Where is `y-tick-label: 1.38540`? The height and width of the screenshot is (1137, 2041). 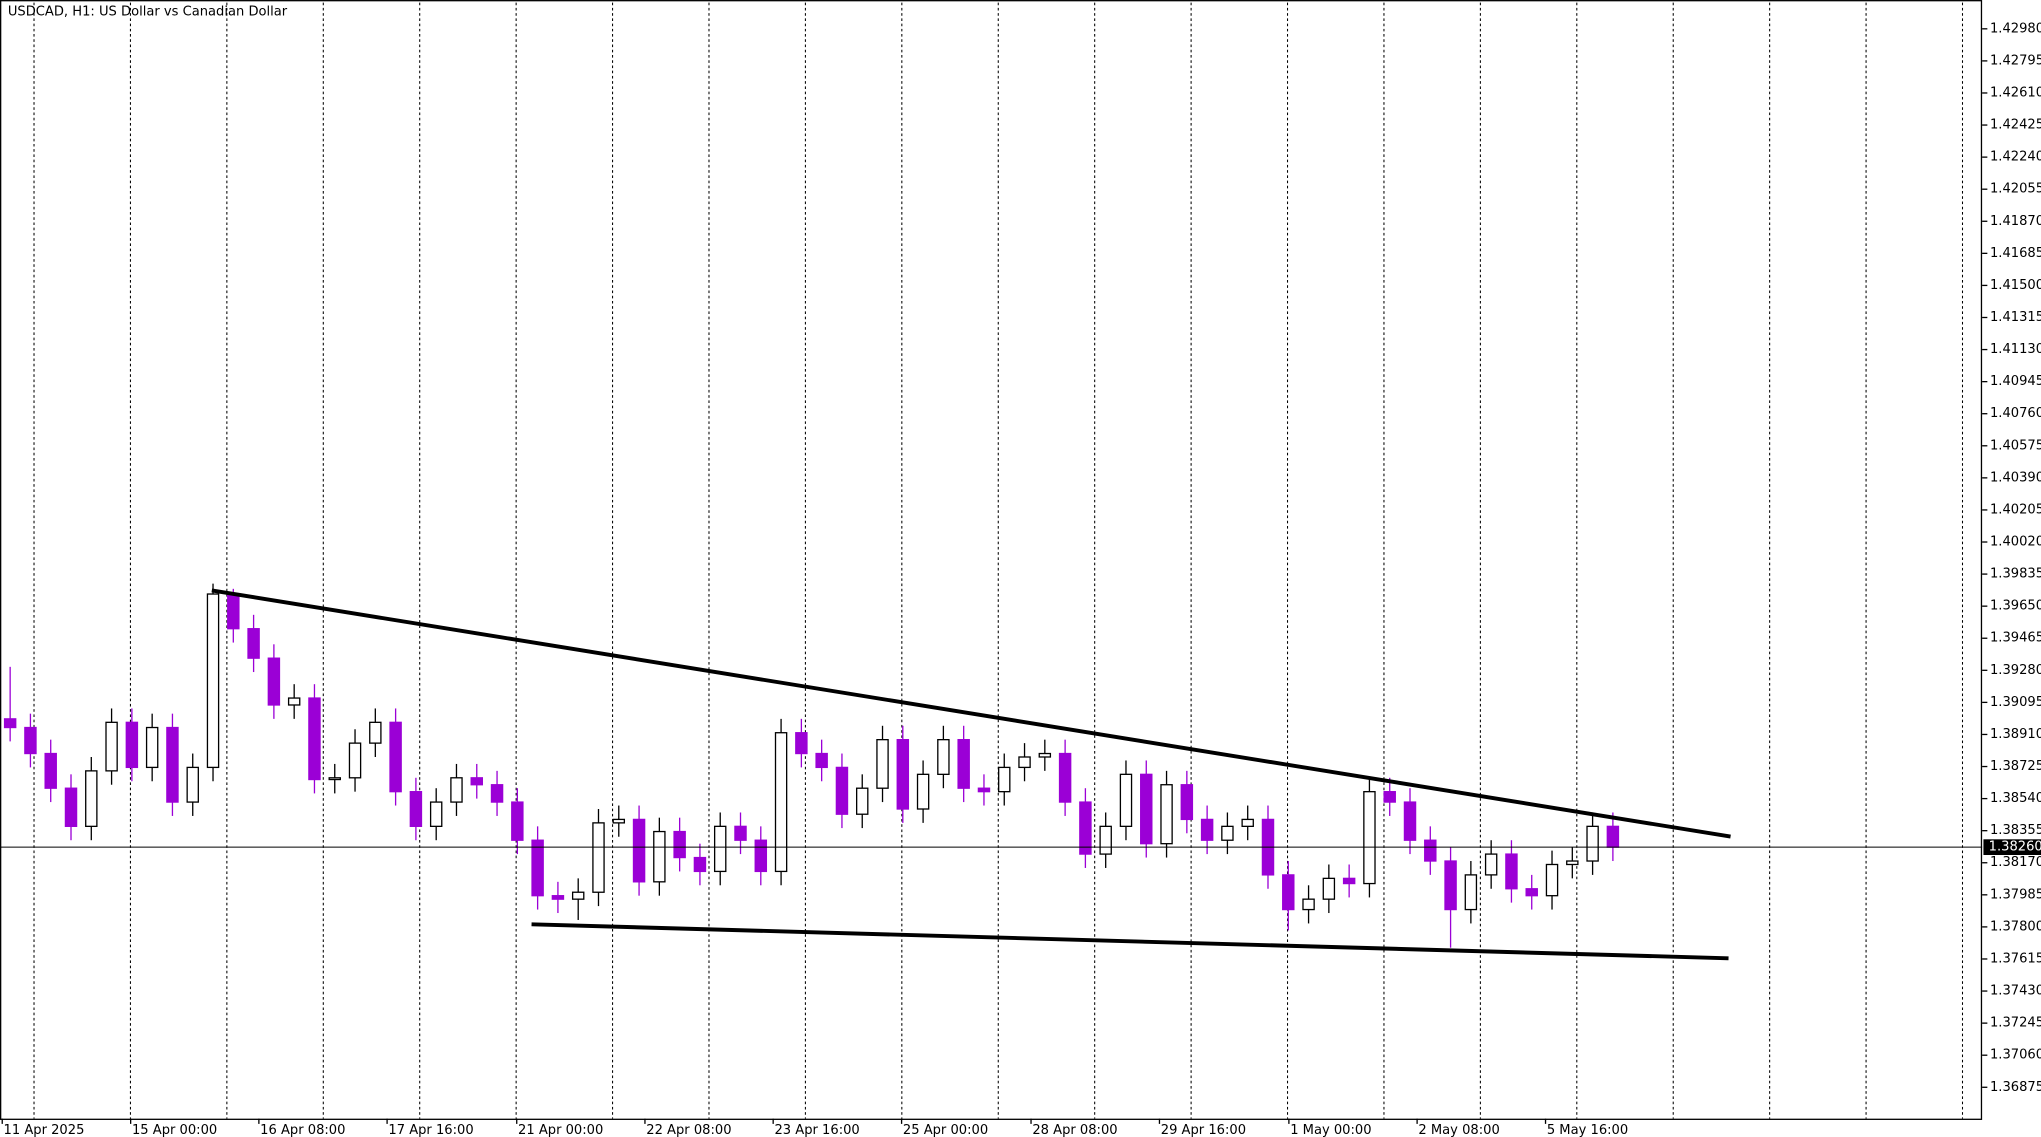 y-tick-label: 1.38540 is located at coordinates (2015, 798).